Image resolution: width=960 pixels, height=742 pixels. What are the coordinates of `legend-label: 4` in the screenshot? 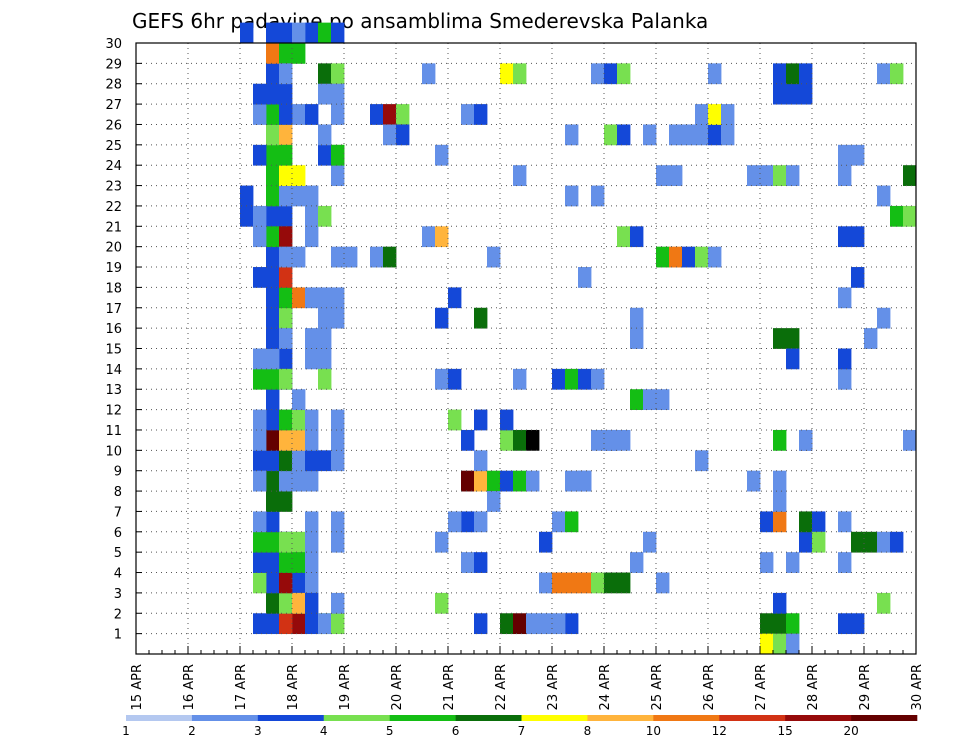 It's located at (324, 731).